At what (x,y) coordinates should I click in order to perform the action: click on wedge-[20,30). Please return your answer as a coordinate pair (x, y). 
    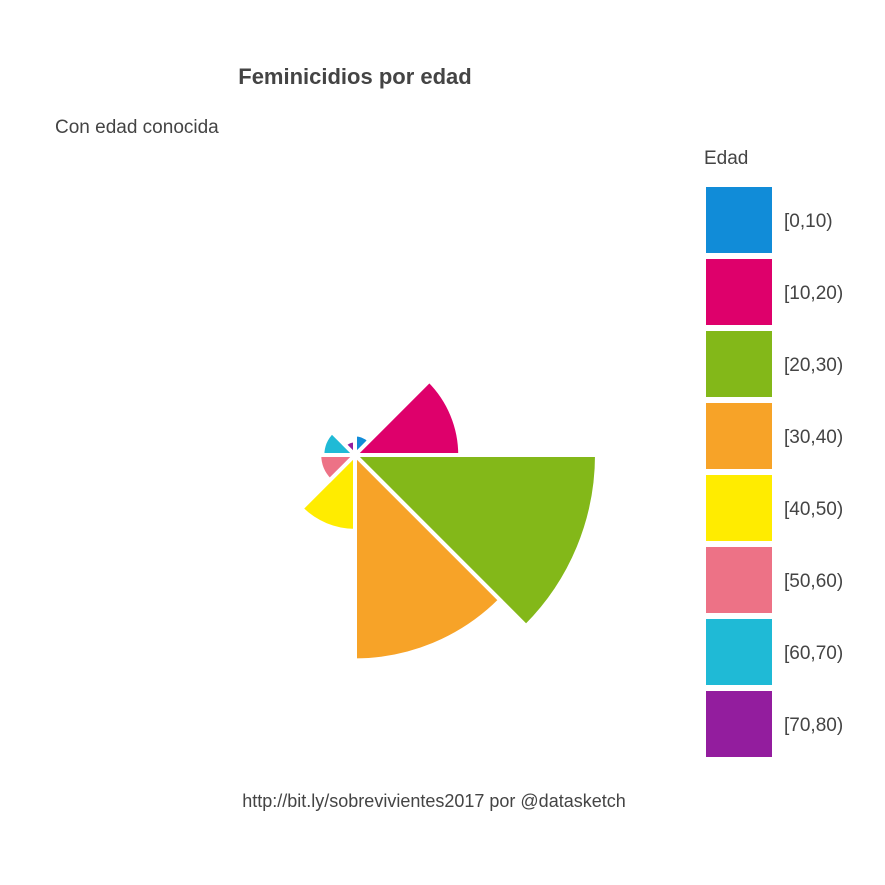
    Looking at the image, I should click on (475, 541).